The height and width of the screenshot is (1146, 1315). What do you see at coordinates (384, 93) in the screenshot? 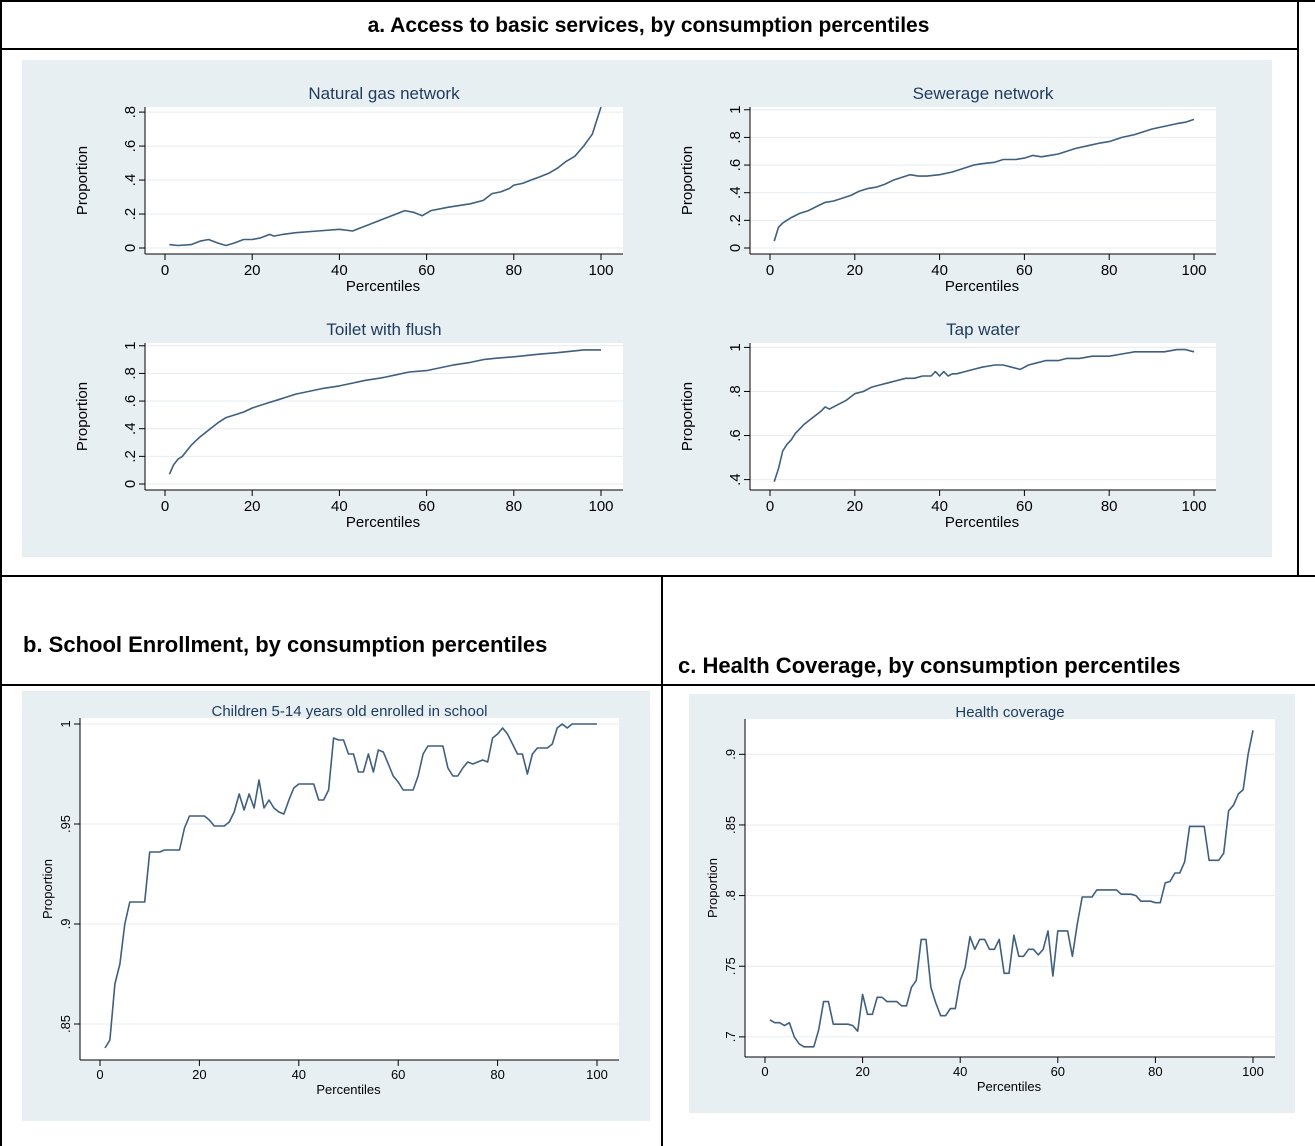
I see `chart-title: Natural gas network` at bounding box center [384, 93].